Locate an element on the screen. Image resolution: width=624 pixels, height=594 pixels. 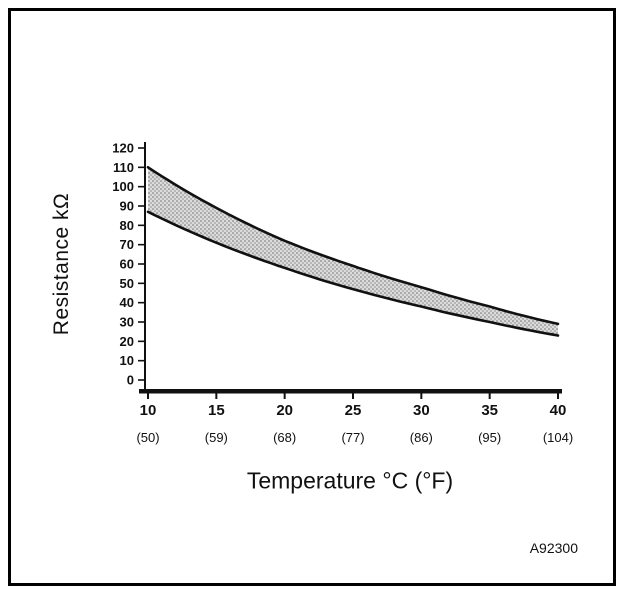
x-axis-line is located at coordinates (350, 391).